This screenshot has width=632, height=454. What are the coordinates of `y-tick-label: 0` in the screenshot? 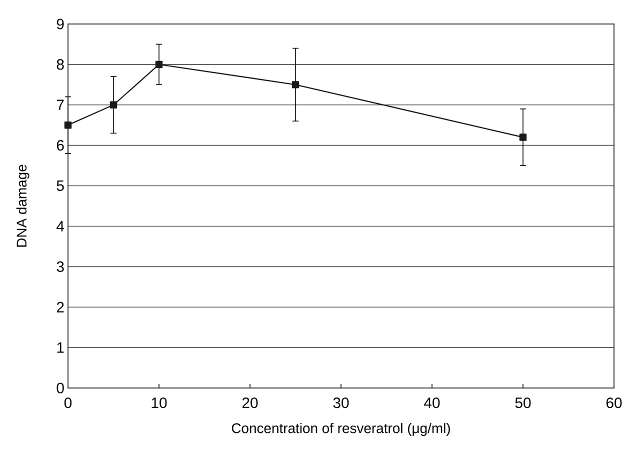 It's located at (60, 388).